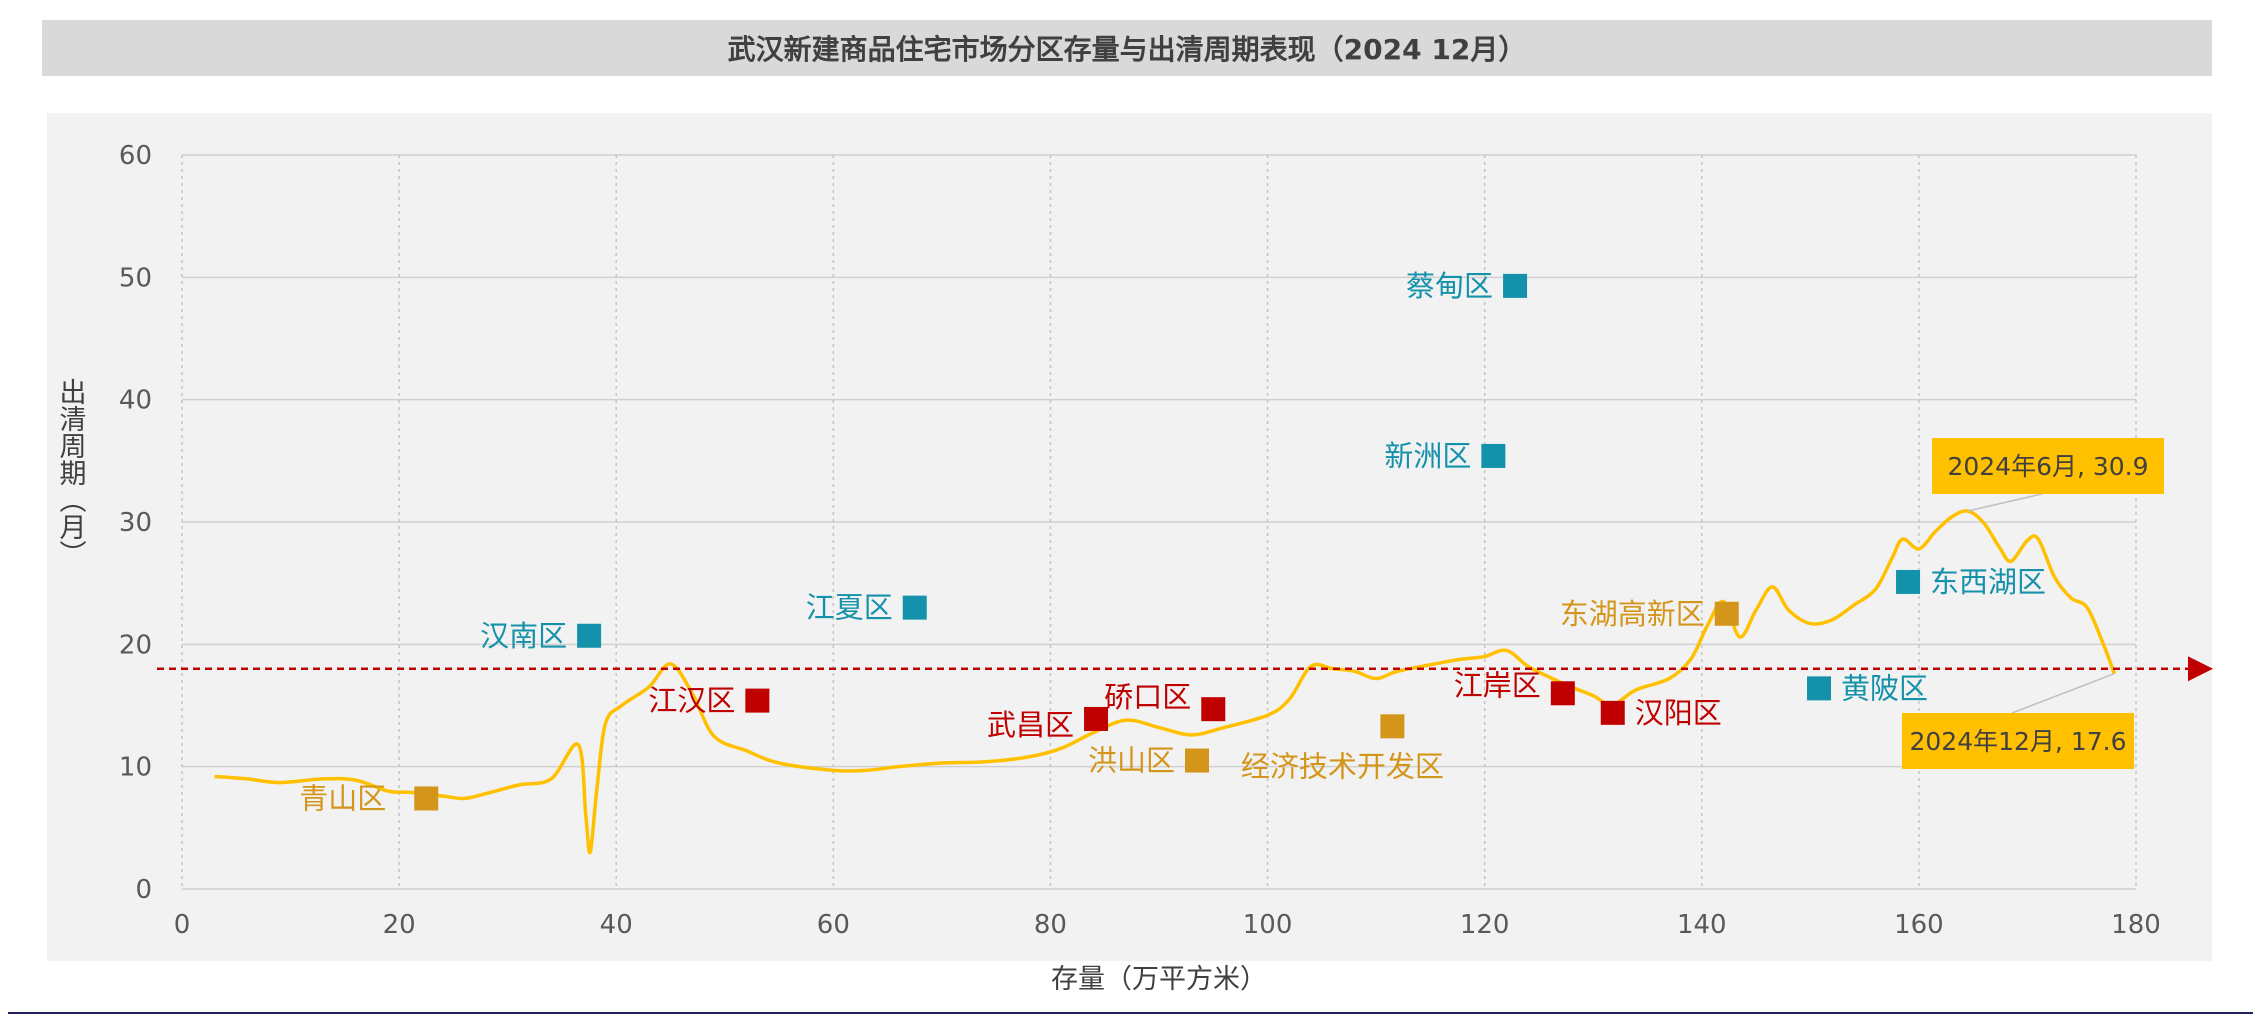 Image resolution: width=2262 pixels, height=1030 pixels. I want to click on y-tick-label: 0, so click(143, 890).